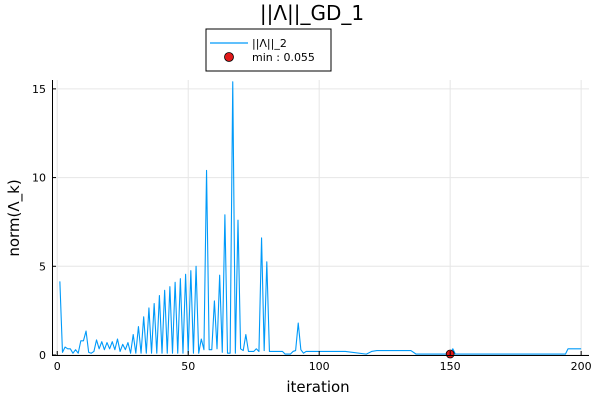 The width and height of the screenshot is (600, 400). Describe the element at coordinates (581, 366) in the screenshot. I see `x-tick-label: 200` at that location.